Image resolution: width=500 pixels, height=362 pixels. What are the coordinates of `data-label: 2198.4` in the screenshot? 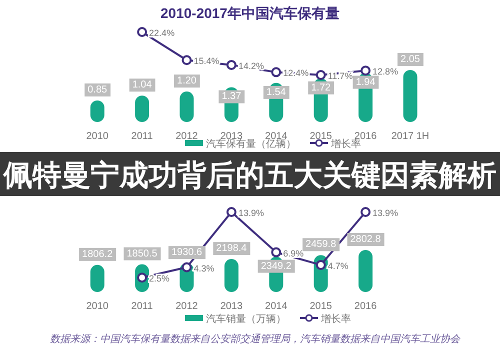 It's located at (232, 248).